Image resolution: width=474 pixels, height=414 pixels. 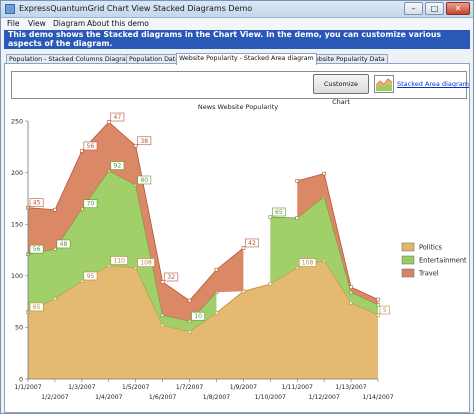 I want to click on y-tick-label-250: 250, so click(x=17, y=121).